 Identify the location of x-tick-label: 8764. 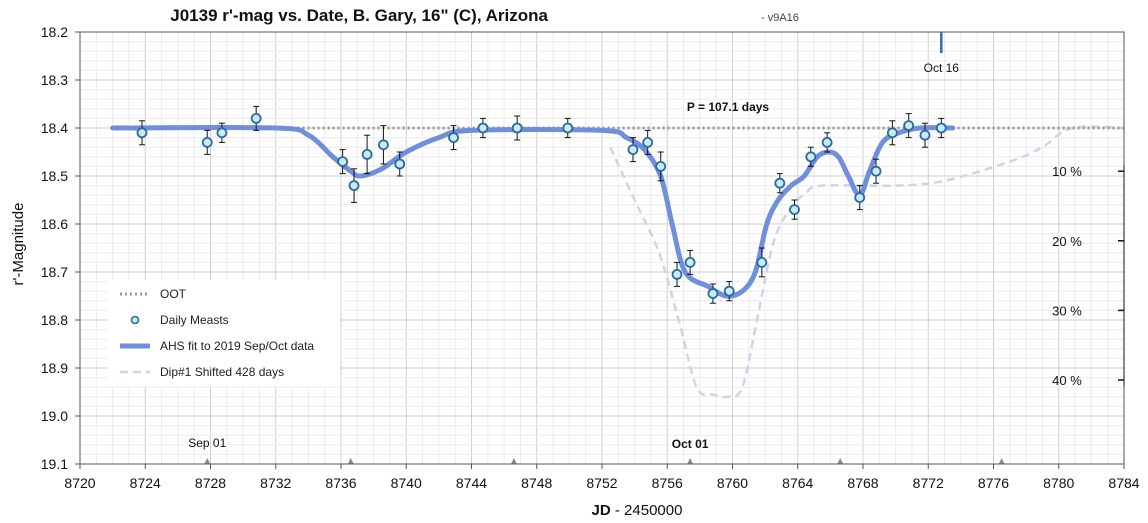
(797, 483).